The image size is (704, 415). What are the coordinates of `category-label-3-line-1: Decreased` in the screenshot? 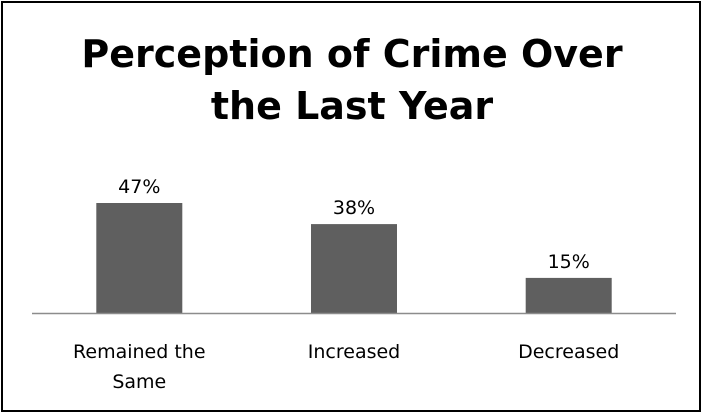 It's located at (568, 352).